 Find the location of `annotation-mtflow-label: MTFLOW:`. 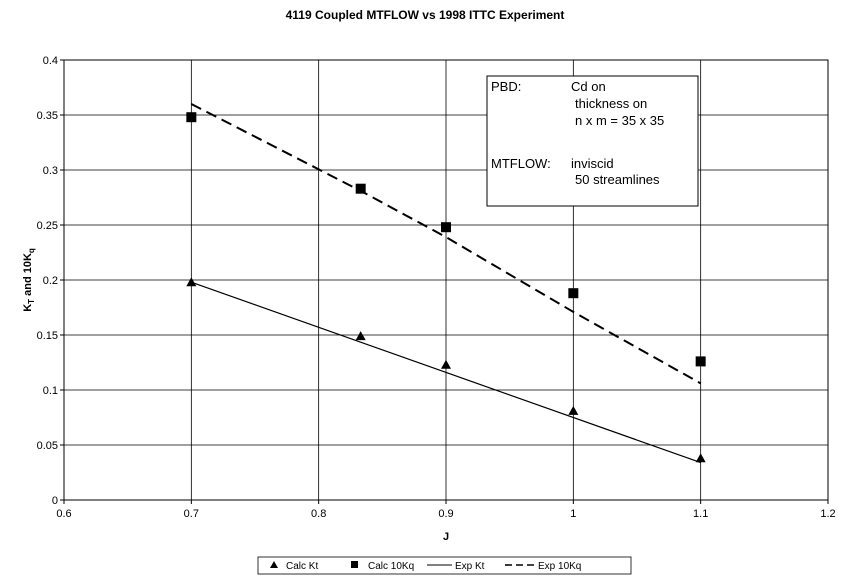

annotation-mtflow-label: MTFLOW: is located at coordinates (521, 163).